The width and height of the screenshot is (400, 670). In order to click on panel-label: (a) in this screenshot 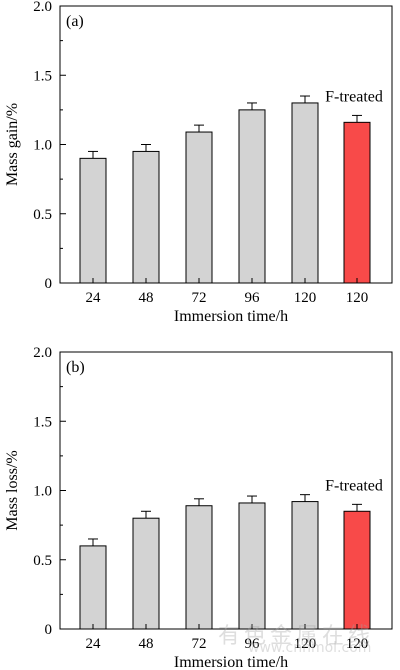, I will do `click(75, 21)`.